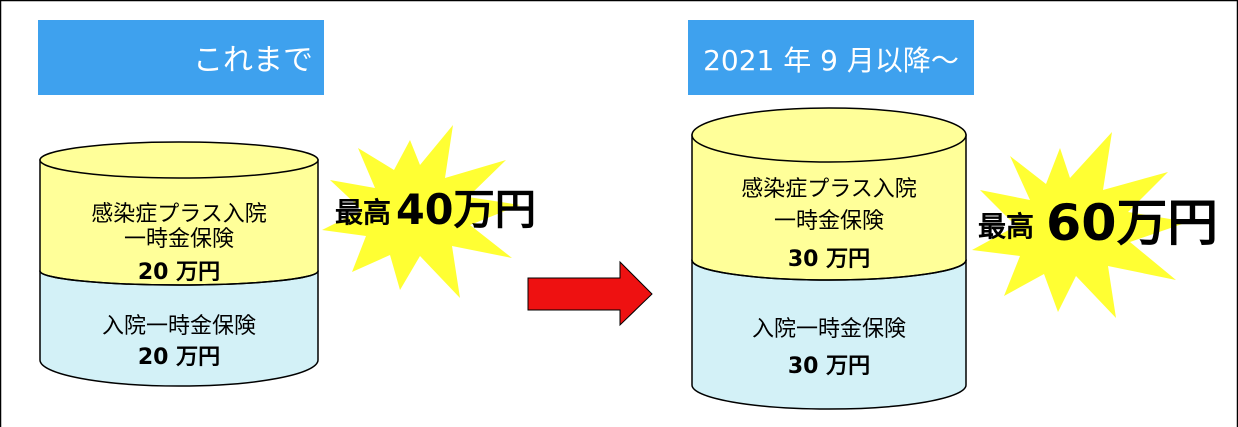 The image size is (1238, 427). What do you see at coordinates (1132, 223) in the screenshot?
I see `right-burst-amount: 60万円` at bounding box center [1132, 223].